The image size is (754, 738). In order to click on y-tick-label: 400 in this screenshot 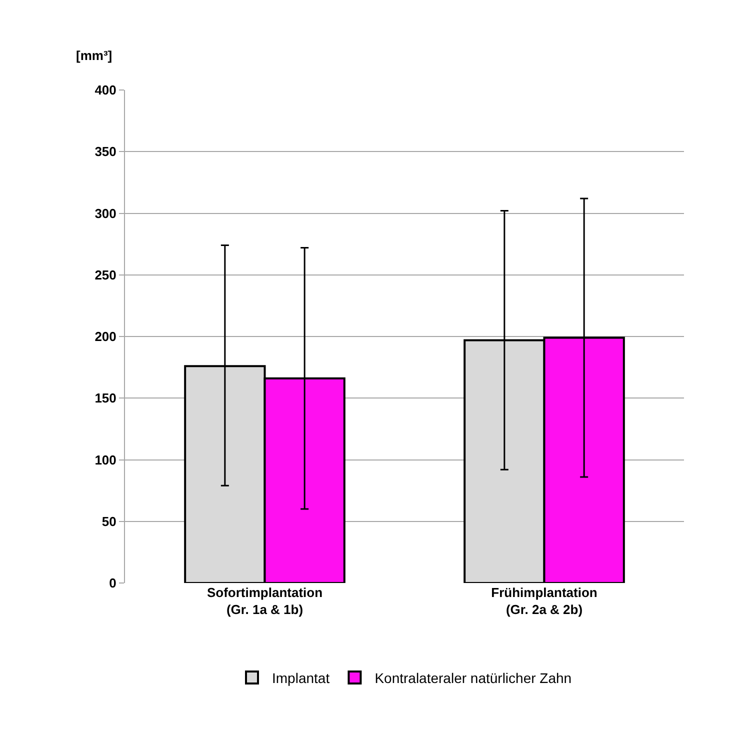, I will do `click(105, 90)`.